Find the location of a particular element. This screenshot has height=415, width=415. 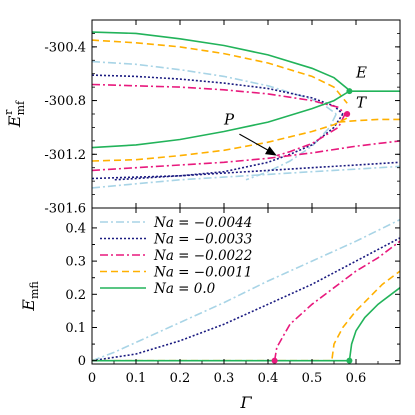

bottom-xtick-label: 0 is located at coordinates (92, 378).